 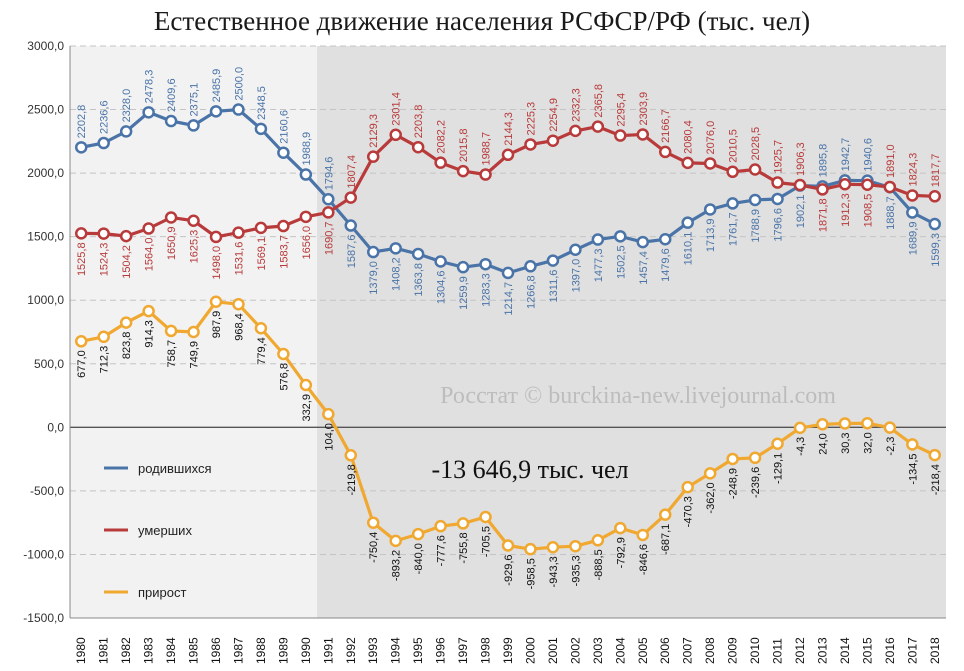 I want to click on x-tick-label: 1982, so click(x=126, y=650).